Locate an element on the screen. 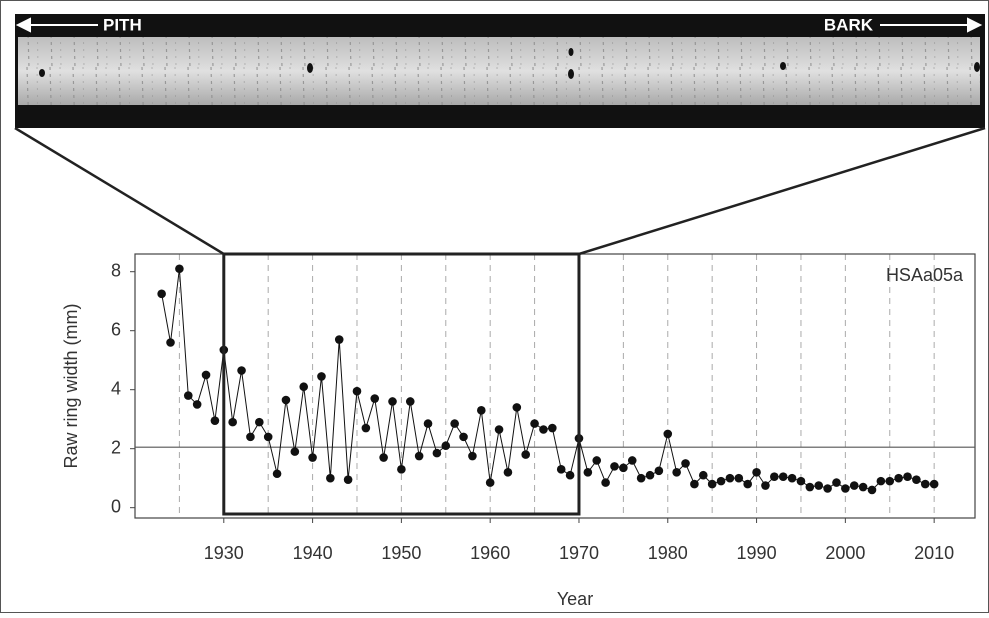  bark-label: BARK is located at coordinates (849, 24).